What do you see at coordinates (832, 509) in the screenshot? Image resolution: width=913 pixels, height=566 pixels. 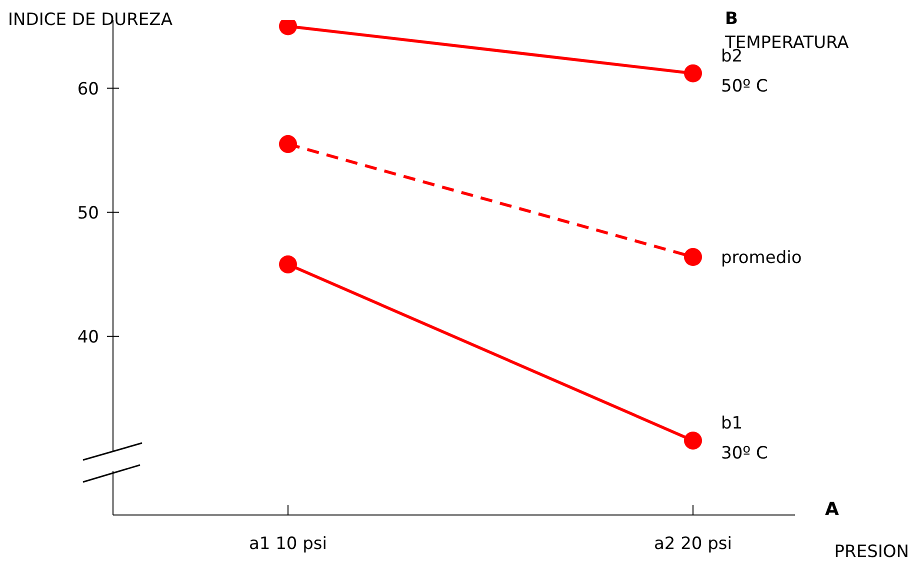 I see `text: A` at bounding box center [832, 509].